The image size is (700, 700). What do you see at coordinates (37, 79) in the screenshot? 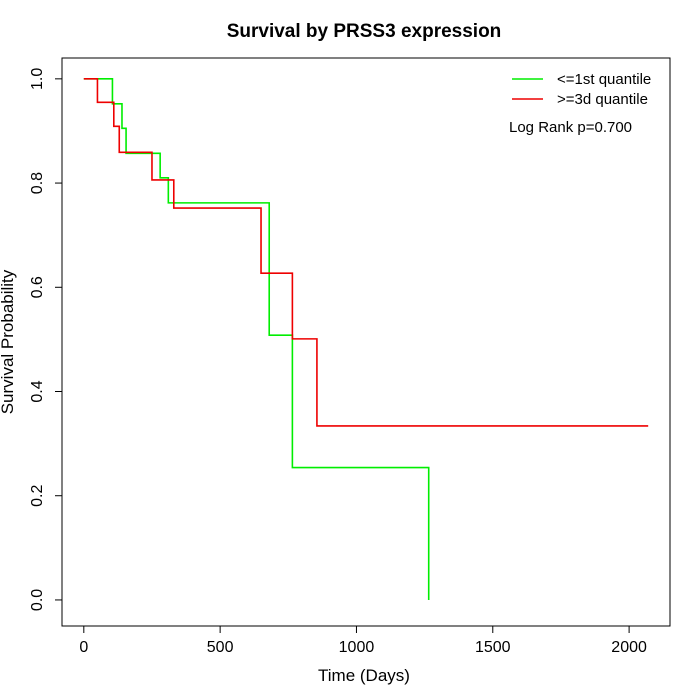
I see `y-tick-label: 1.0` at bounding box center [37, 79].